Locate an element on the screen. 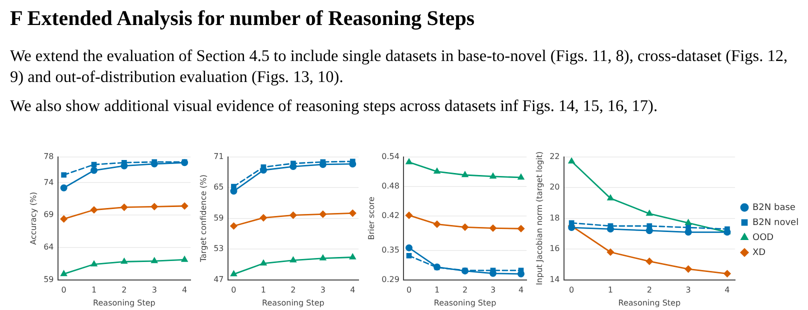 The height and width of the screenshot is (310, 808). y-axis-title: Target confidence (%) is located at coordinates (203, 219).